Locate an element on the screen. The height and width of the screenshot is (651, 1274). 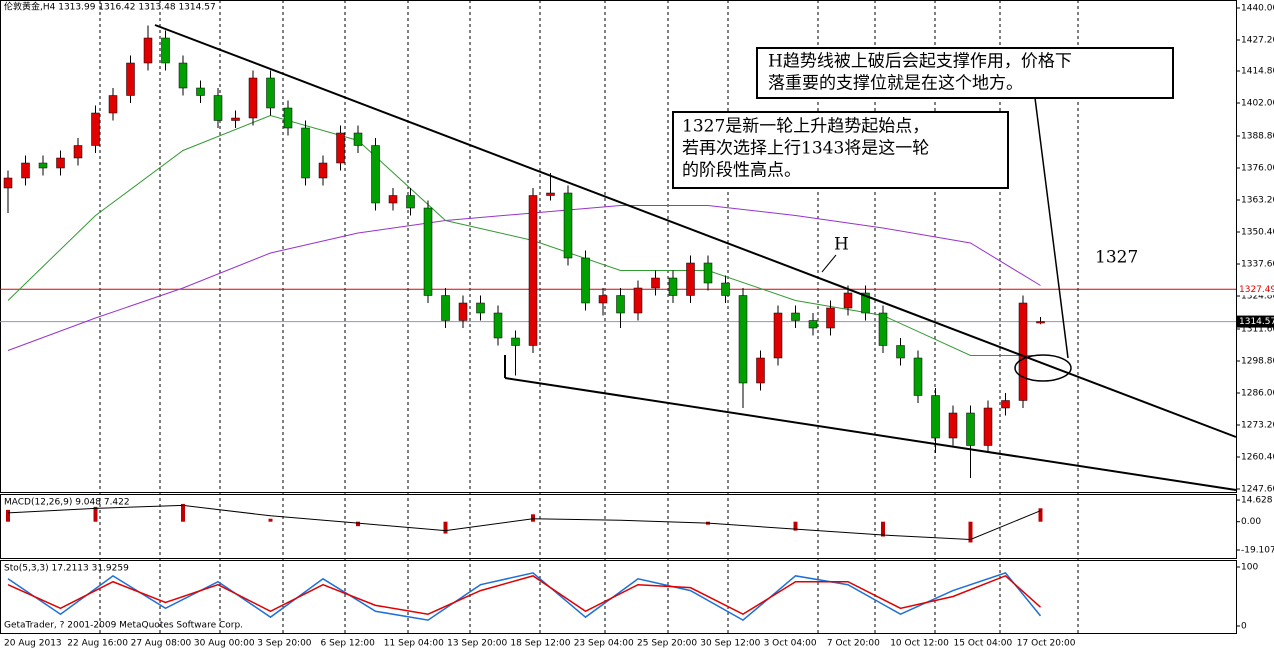
y-tick-label: 100 is located at coordinates (1249, 568).